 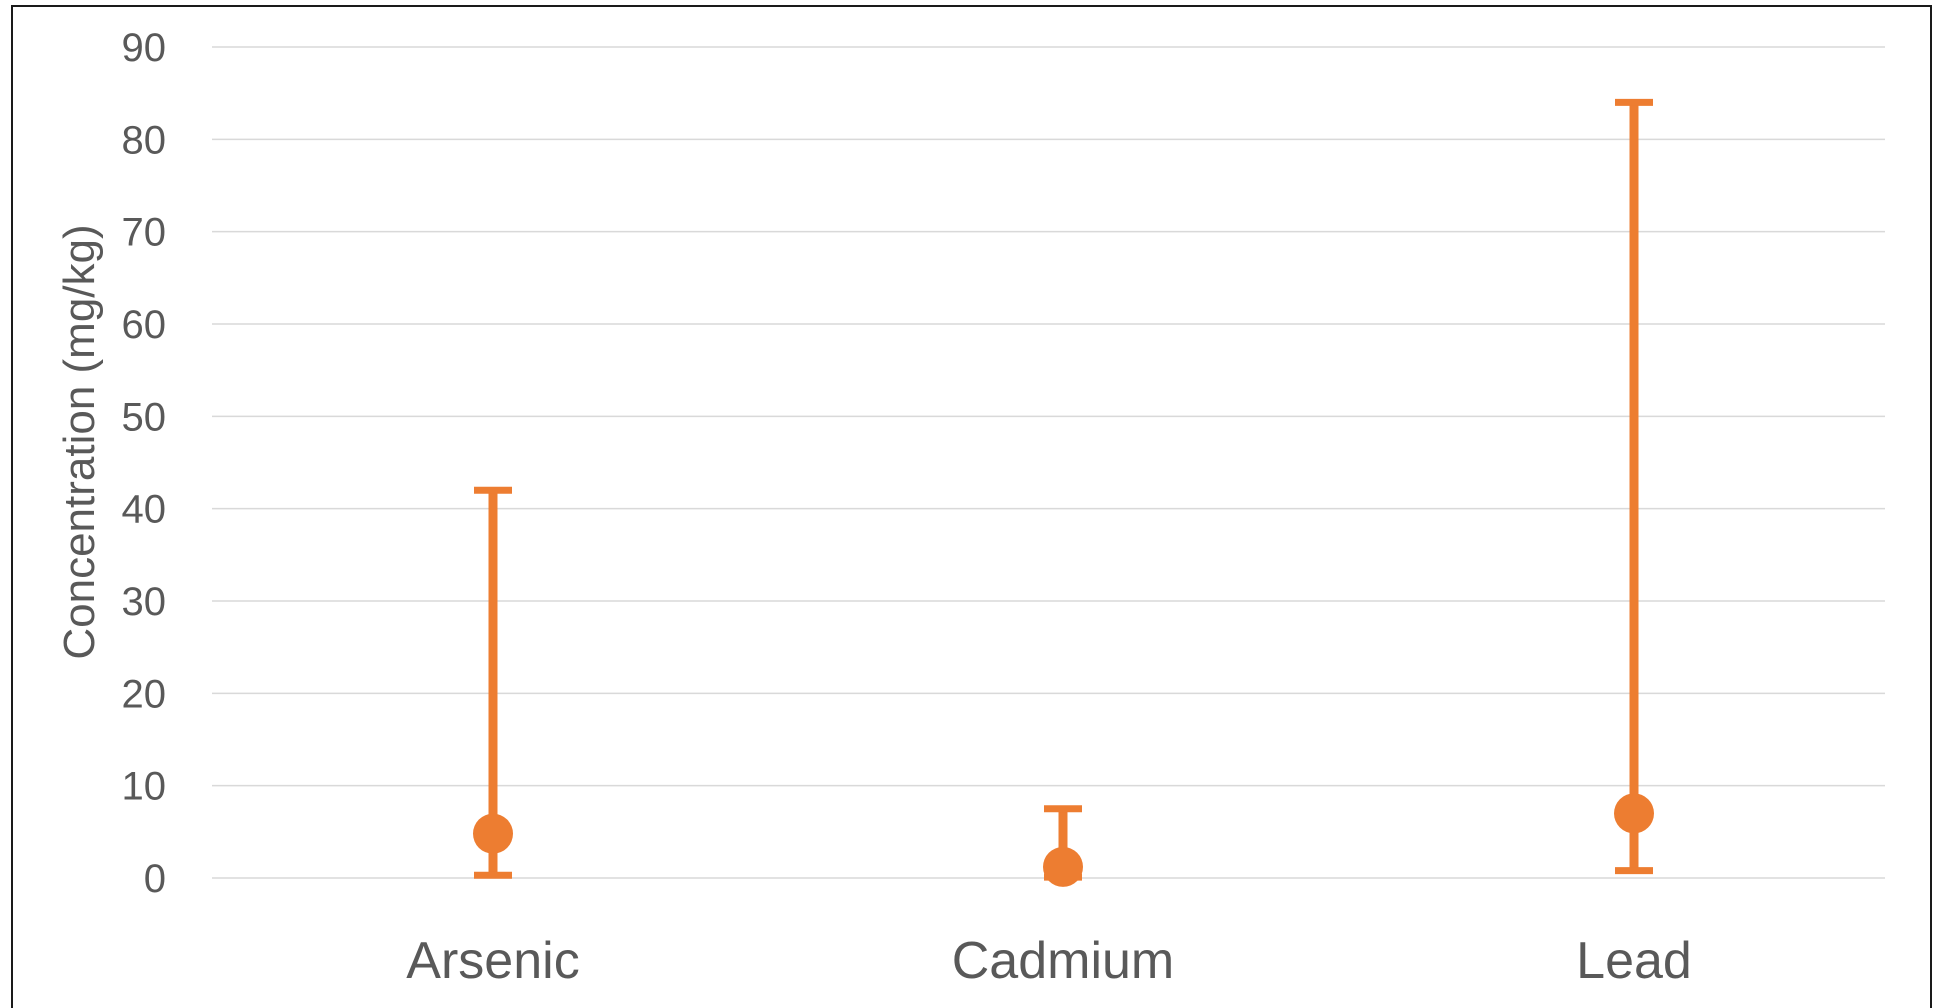 I want to click on data-point-cadmium, so click(x=1063, y=866).